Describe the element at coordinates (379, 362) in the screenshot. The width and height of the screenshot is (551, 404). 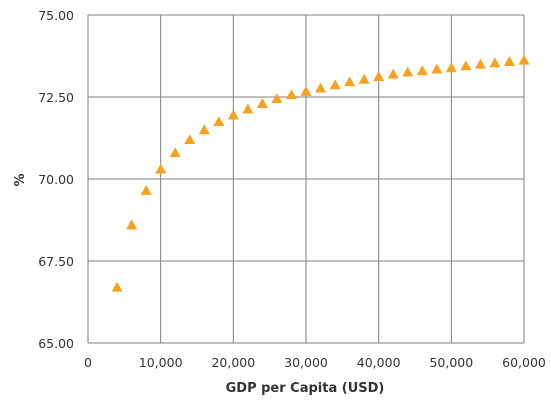
I see `x-tick-label: 40,000` at that location.